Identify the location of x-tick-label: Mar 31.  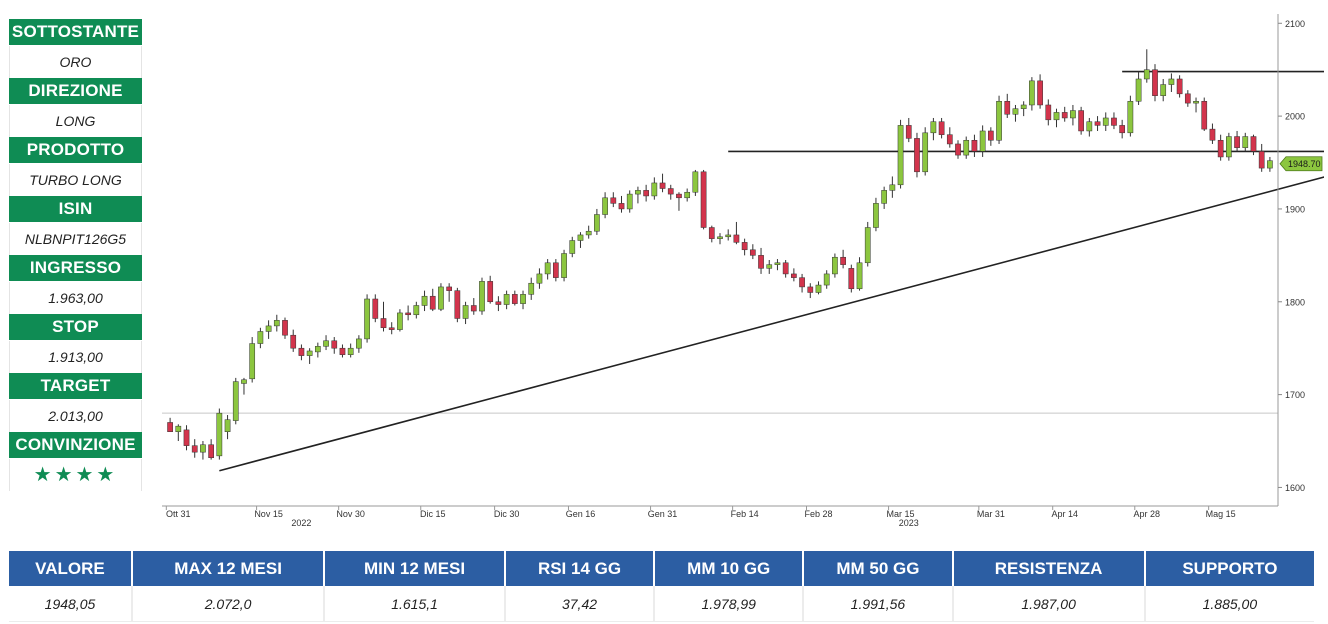
(991, 514).